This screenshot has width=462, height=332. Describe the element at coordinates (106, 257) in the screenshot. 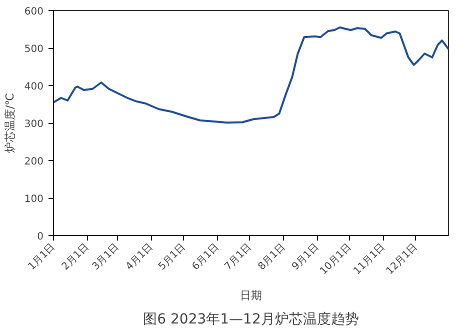

I see `x-tick-label: 3月1日` at that location.